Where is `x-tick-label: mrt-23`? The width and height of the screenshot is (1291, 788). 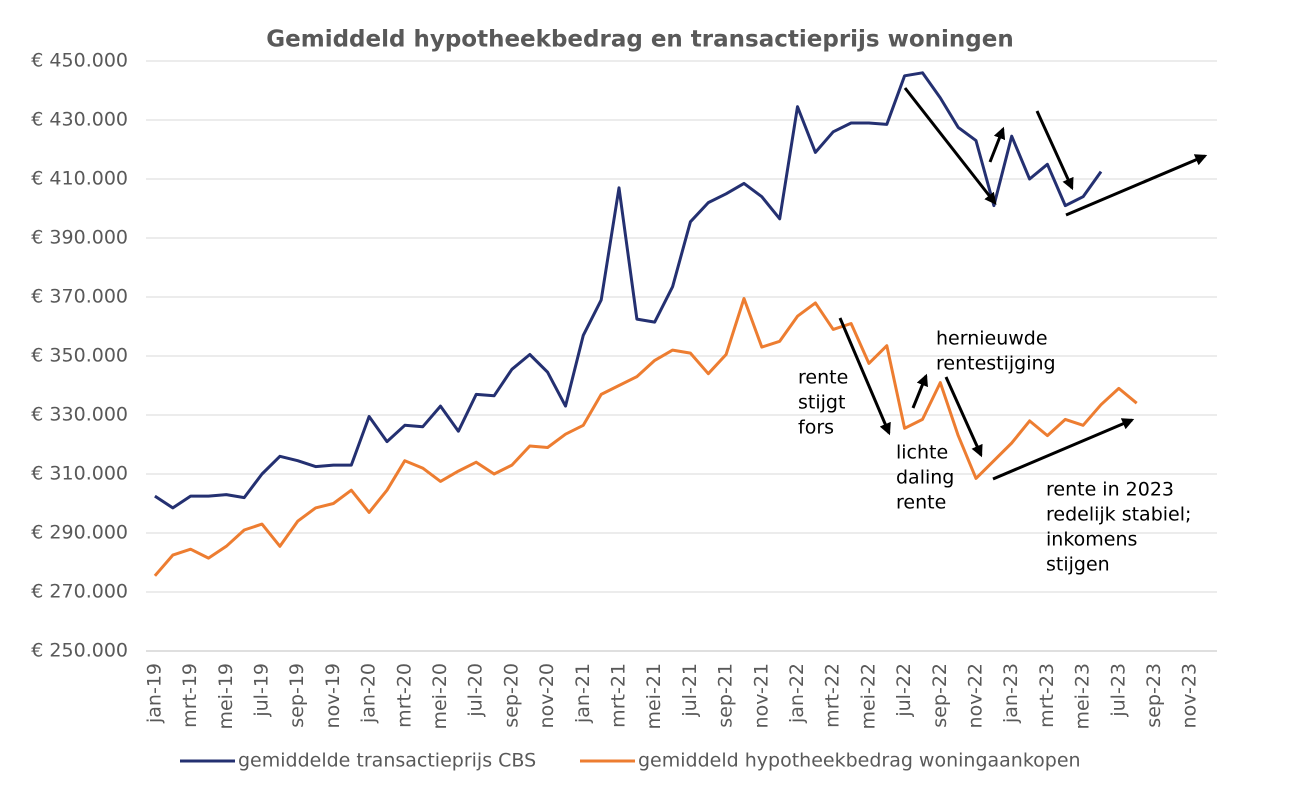
x-tick-label: mrt-23 is located at coordinates (1047, 695).